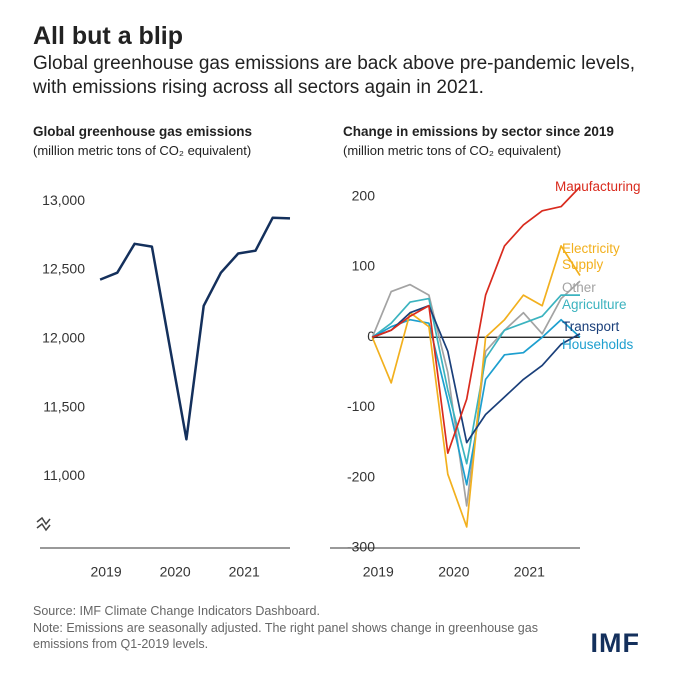 The width and height of the screenshot is (680, 680). What do you see at coordinates (364, 195) in the screenshot?
I see `y-tick-label: 200` at bounding box center [364, 195].